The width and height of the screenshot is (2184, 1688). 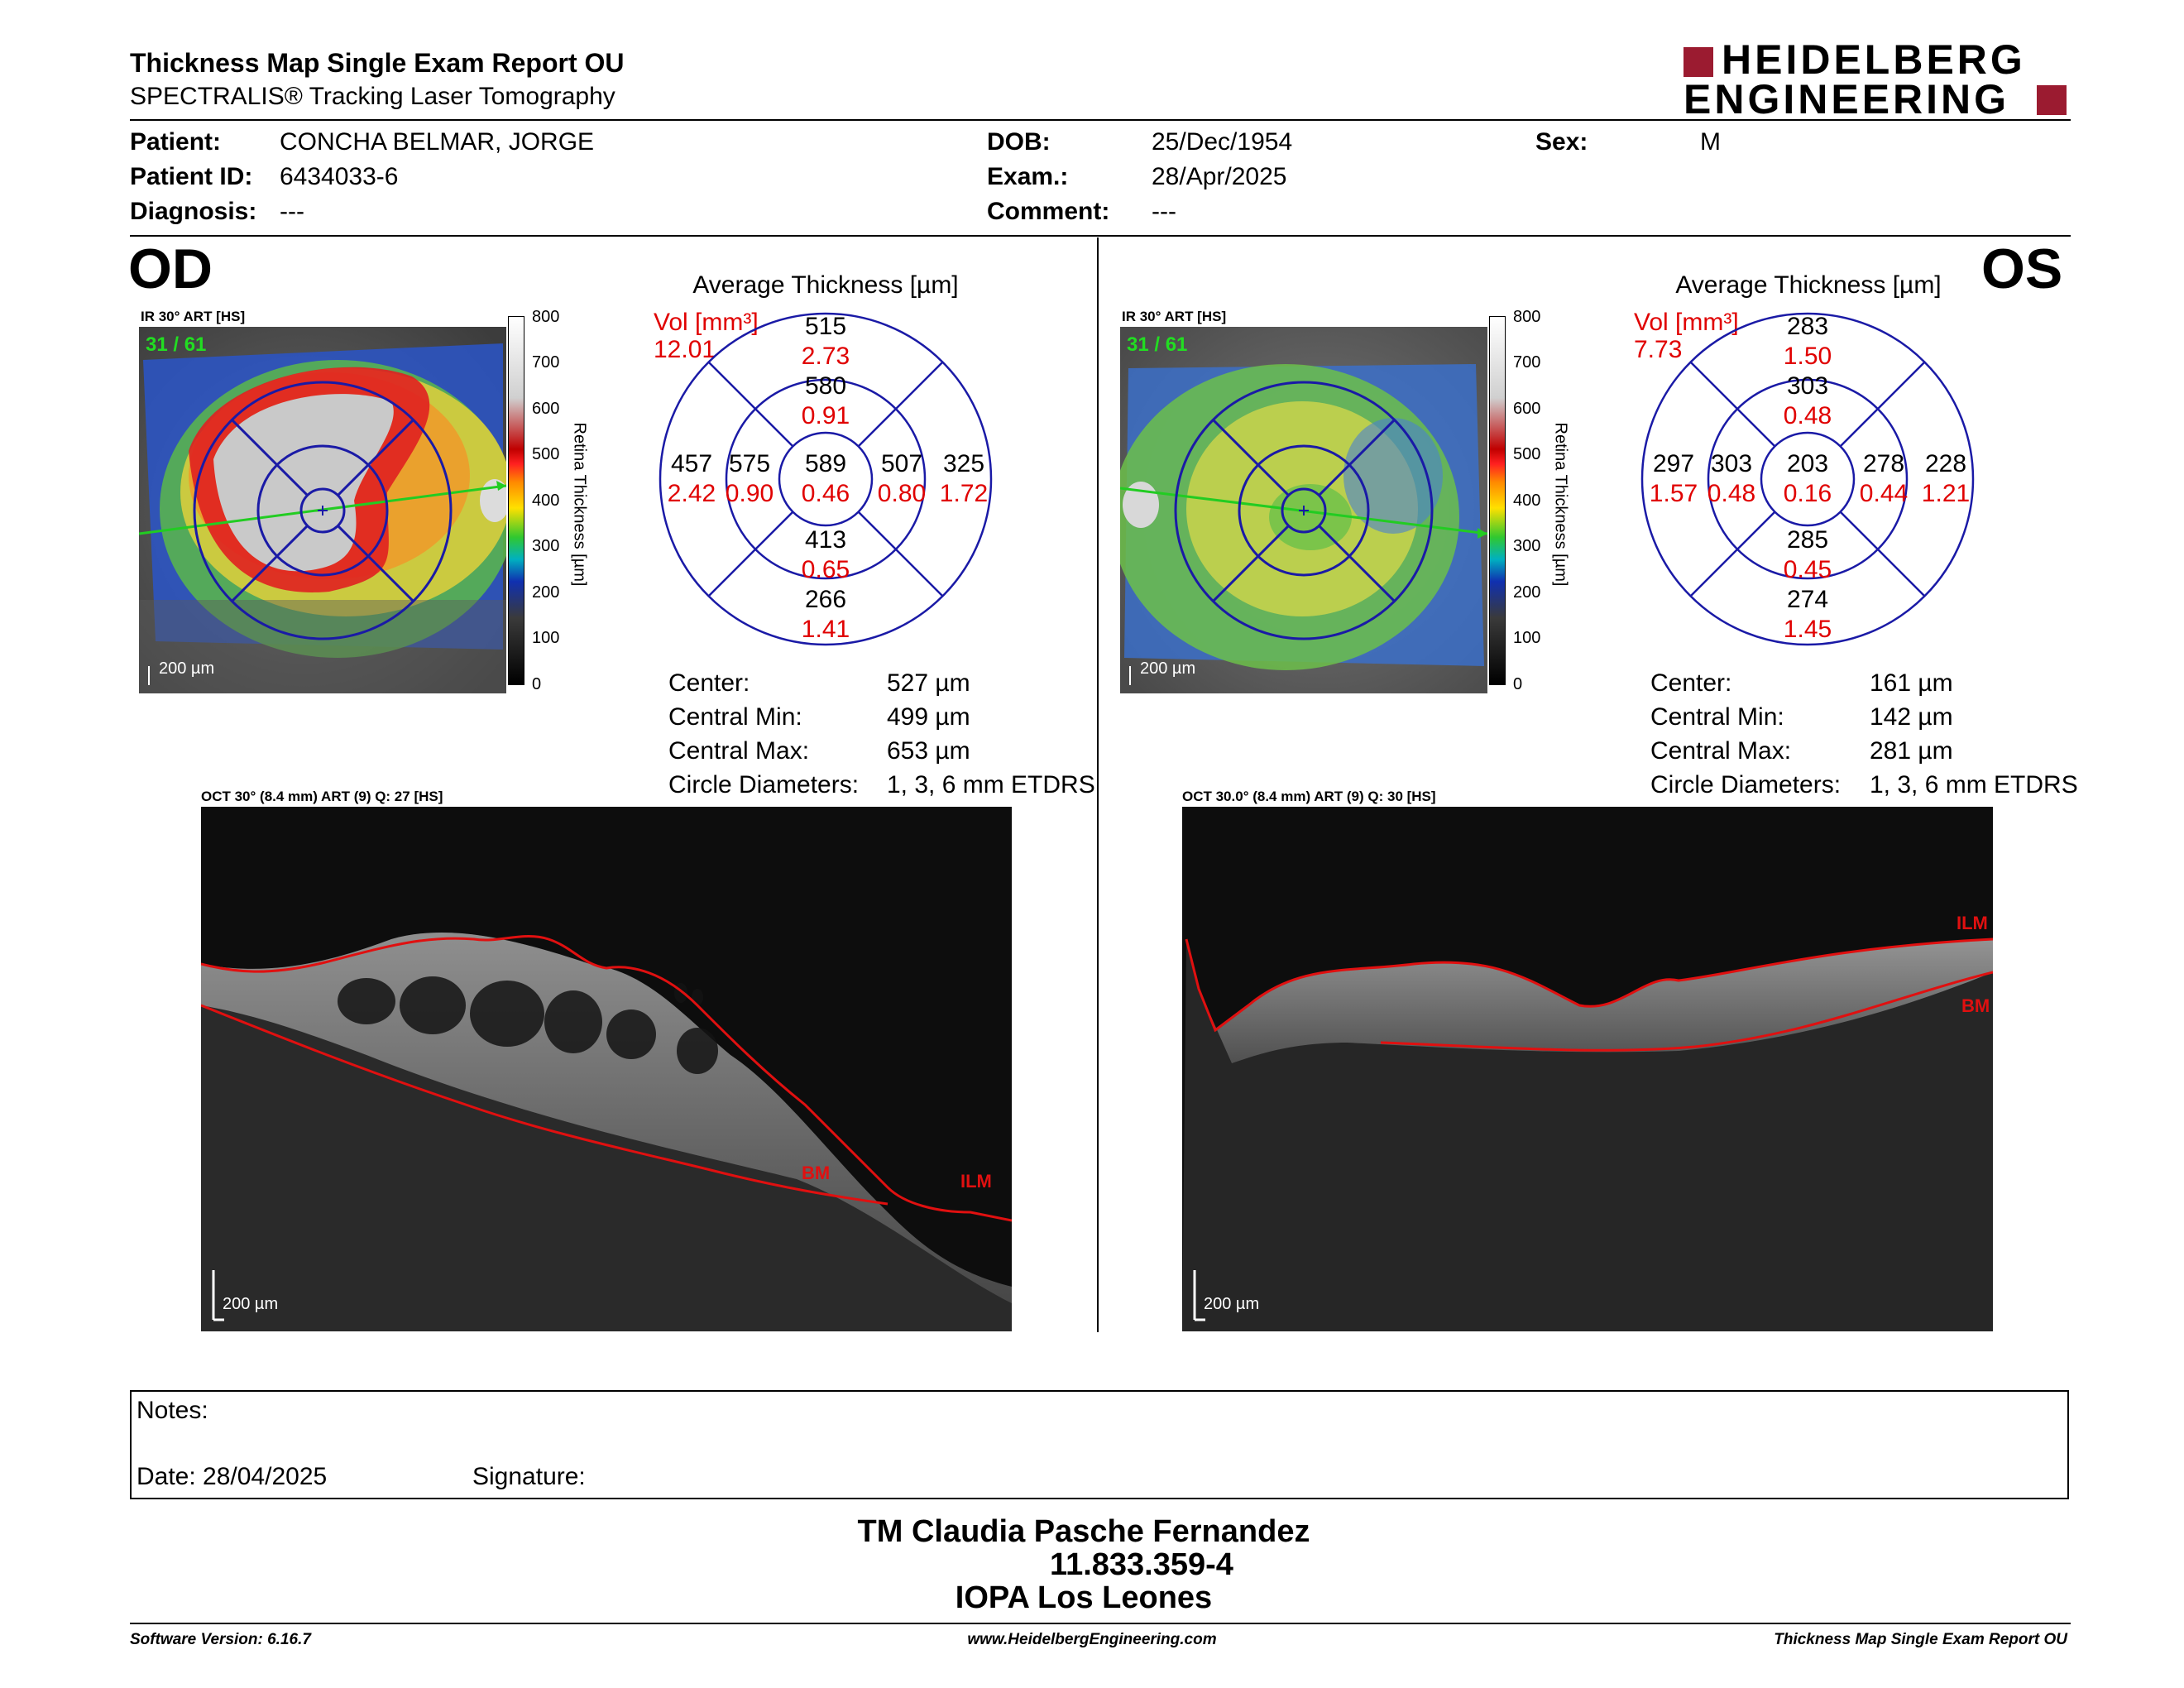 I want to click on comment-label: Comment:, so click(x=1048, y=211).